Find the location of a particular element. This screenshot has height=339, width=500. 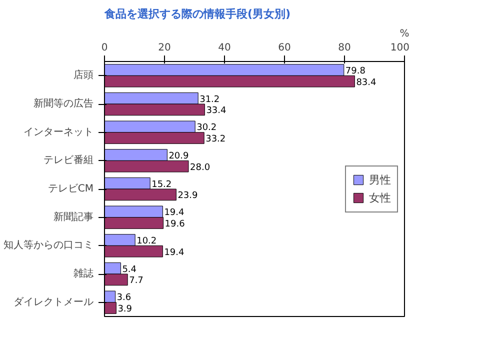

data-label: 3.9 is located at coordinates (125, 309).